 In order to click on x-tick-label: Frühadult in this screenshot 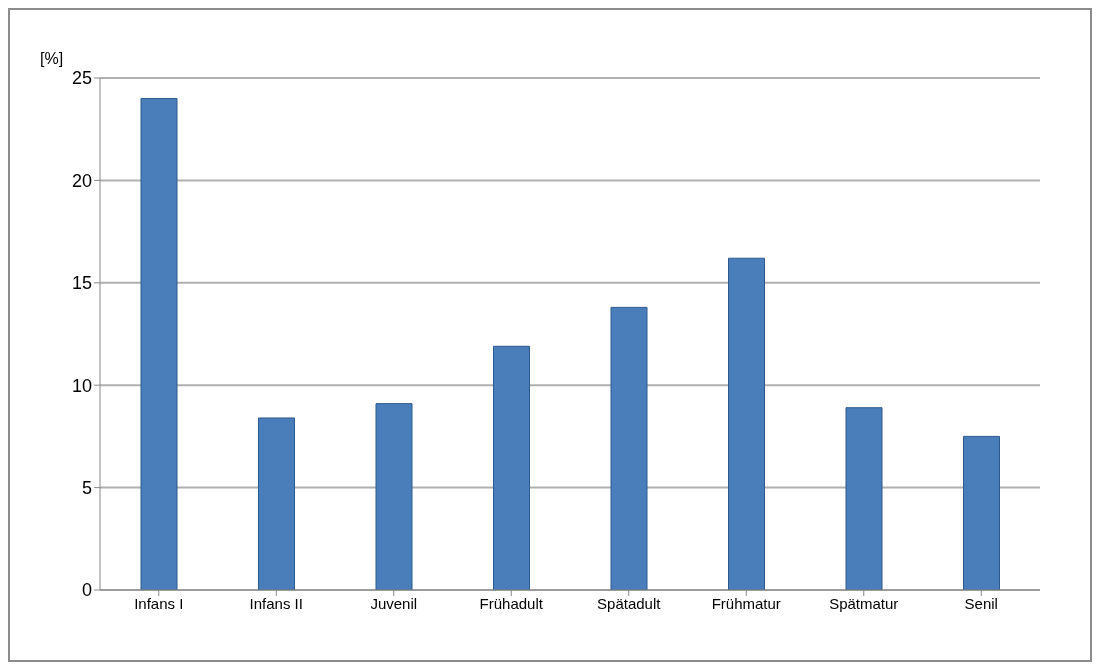, I will do `click(511, 603)`.